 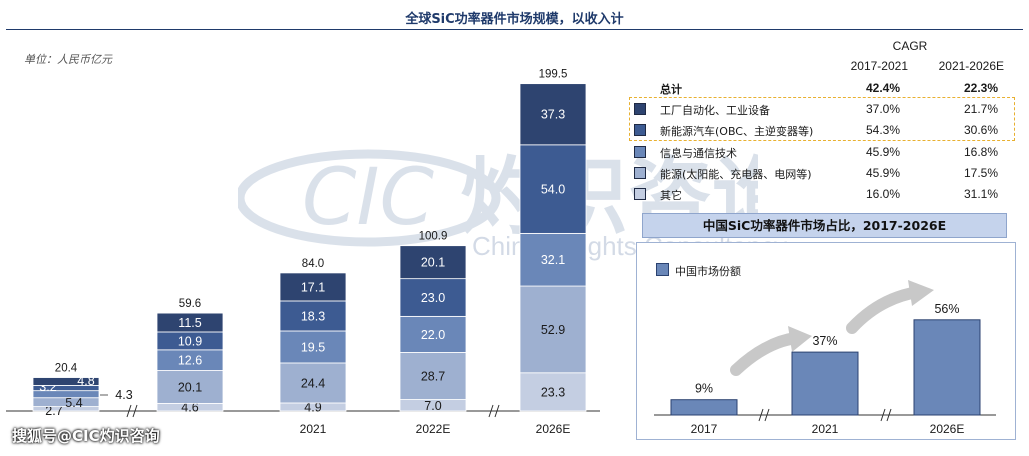 I want to click on bar-total-label: 100.9, so click(x=433, y=237).